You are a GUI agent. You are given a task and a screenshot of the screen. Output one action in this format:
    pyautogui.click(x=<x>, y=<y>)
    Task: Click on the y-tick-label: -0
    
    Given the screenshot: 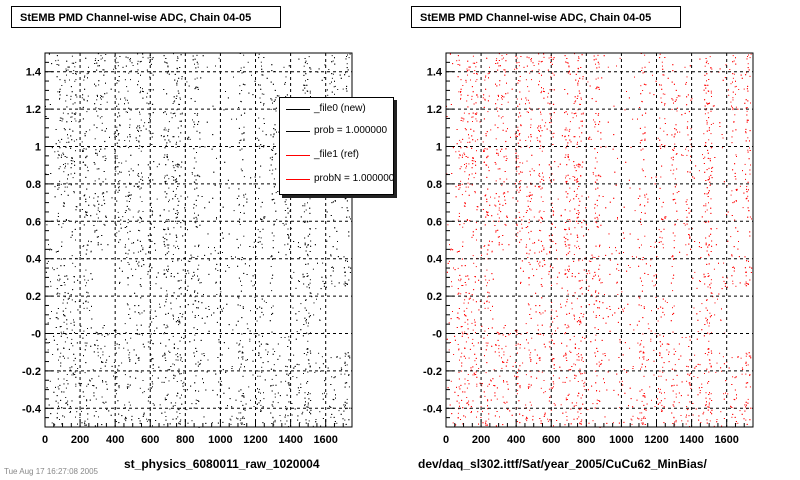 What is the action you would take?
    pyautogui.click(x=36, y=335)
    